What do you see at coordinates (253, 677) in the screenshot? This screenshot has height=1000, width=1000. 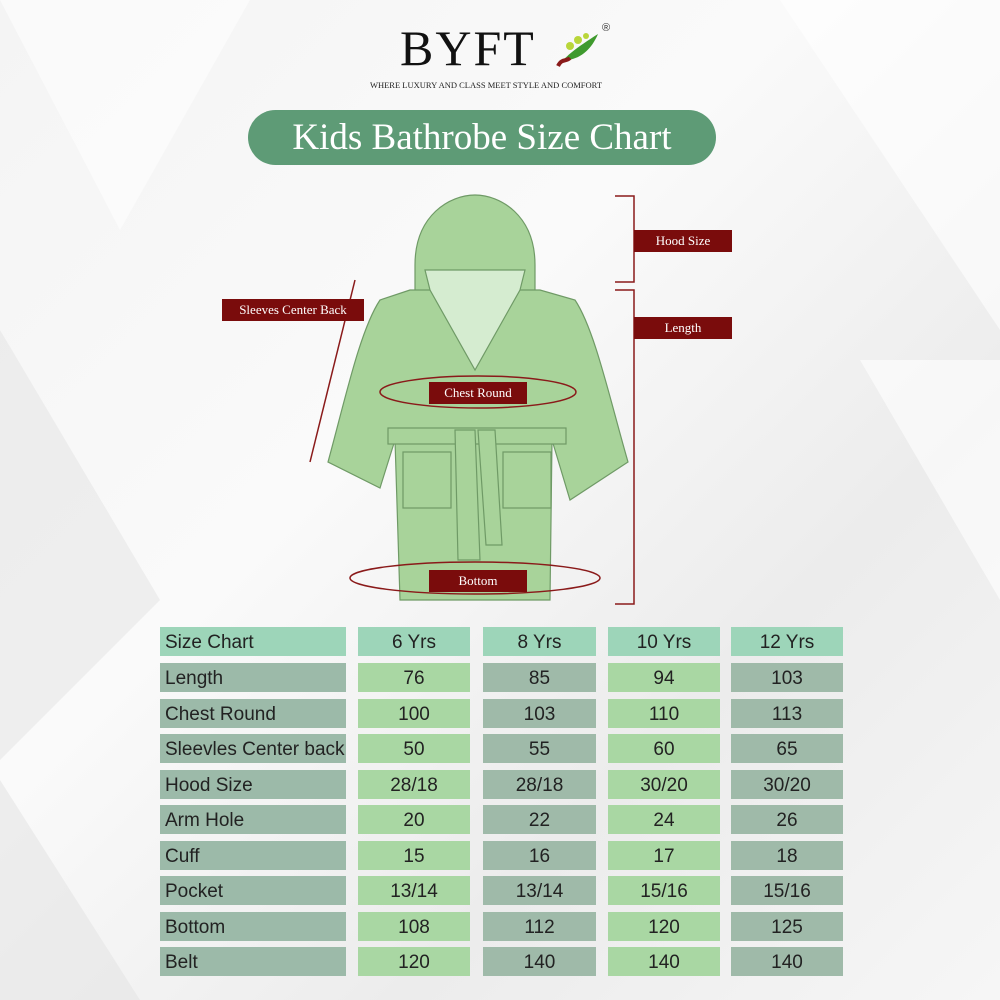 I see `row-label: Length` at bounding box center [253, 677].